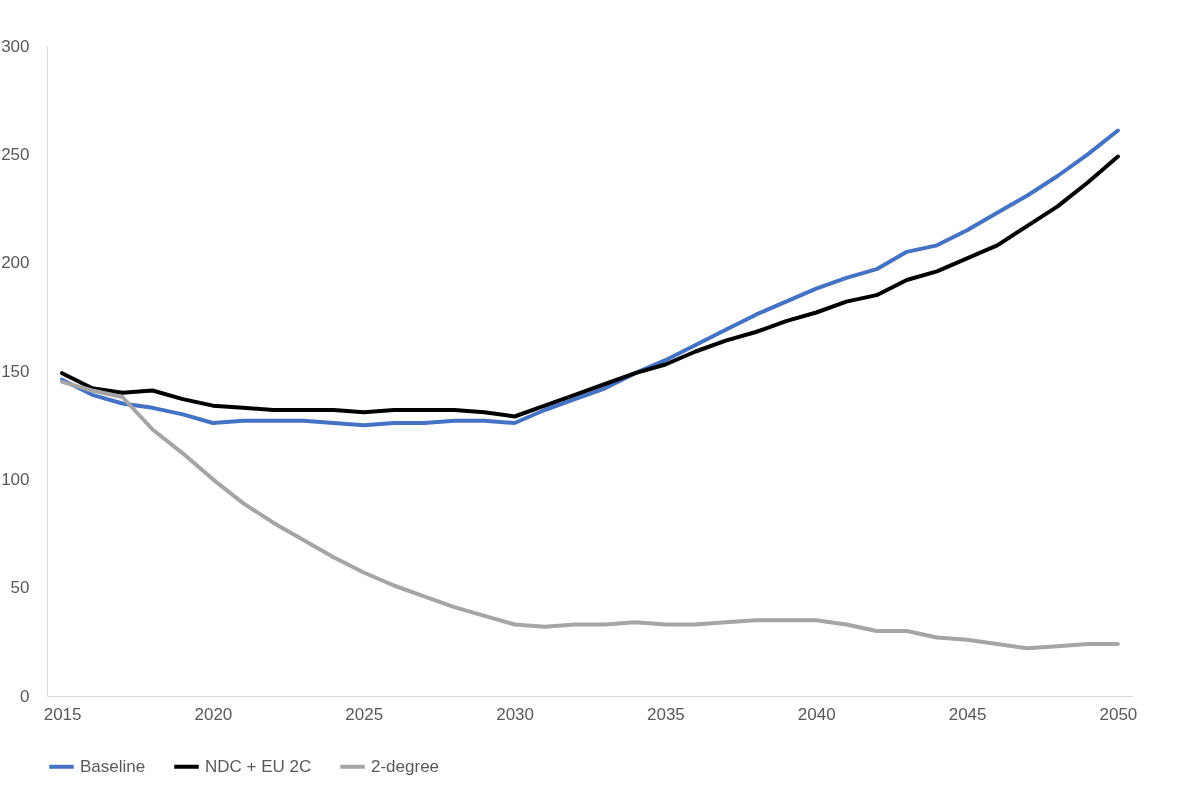 The image size is (1200, 798). Describe the element at coordinates (1118, 714) in the screenshot. I see `x-tick-label: 2050` at that location.